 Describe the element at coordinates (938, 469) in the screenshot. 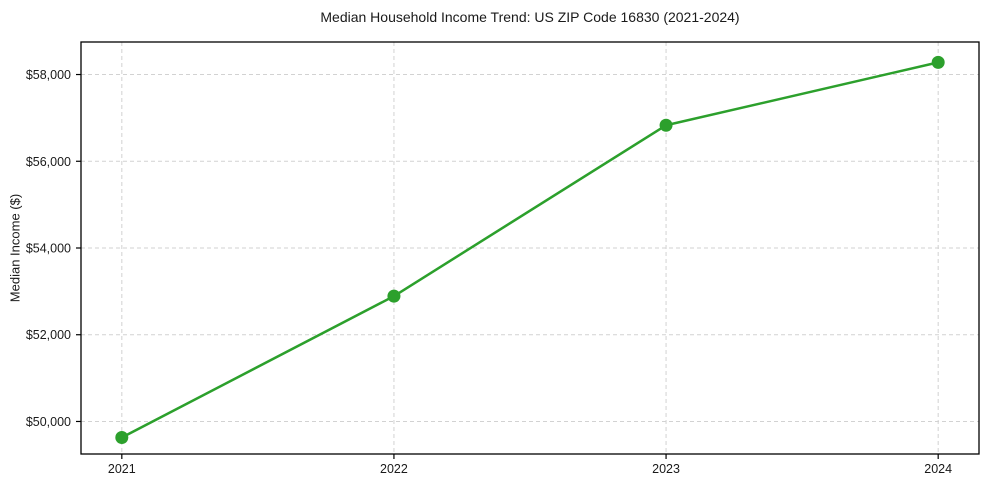

I see `x-tick-label: 2024` at that location.